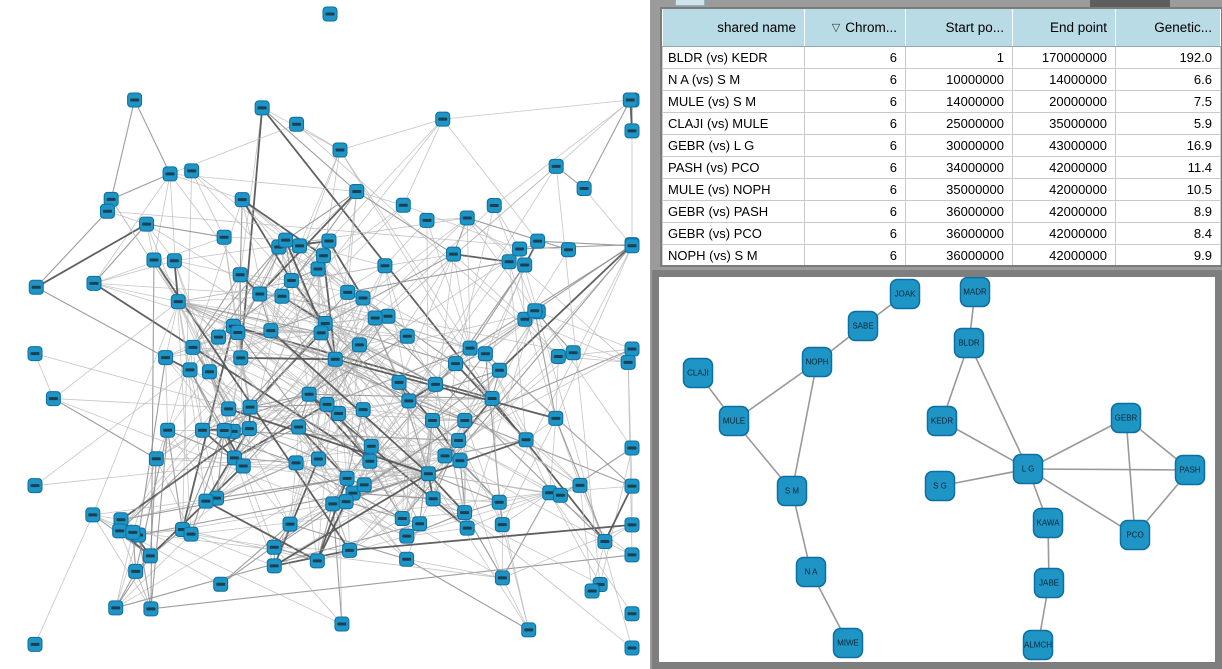 The width and height of the screenshot is (1222, 669). What do you see at coordinates (959, 145) in the screenshot?
I see `cell-start-point: 30000000` at bounding box center [959, 145].